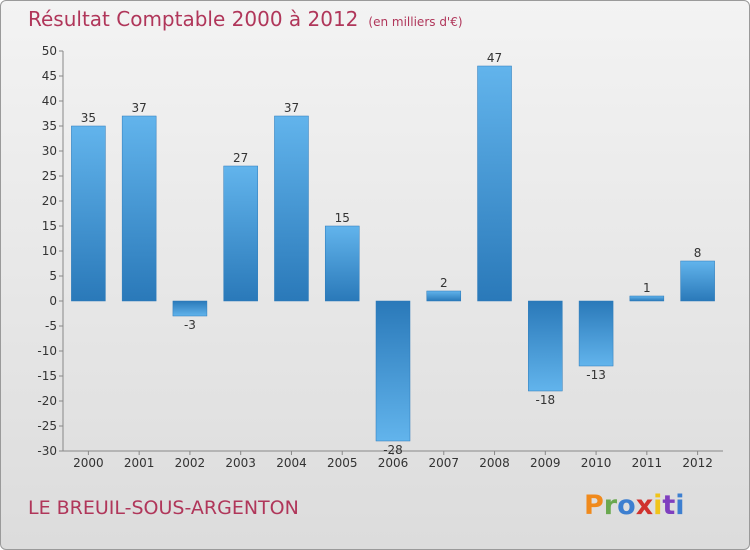 The height and width of the screenshot is (550, 750). What do you see at coordinates (88, 213) in the screenshot?
I see `bar-2000` at bounding box center [88, 213].